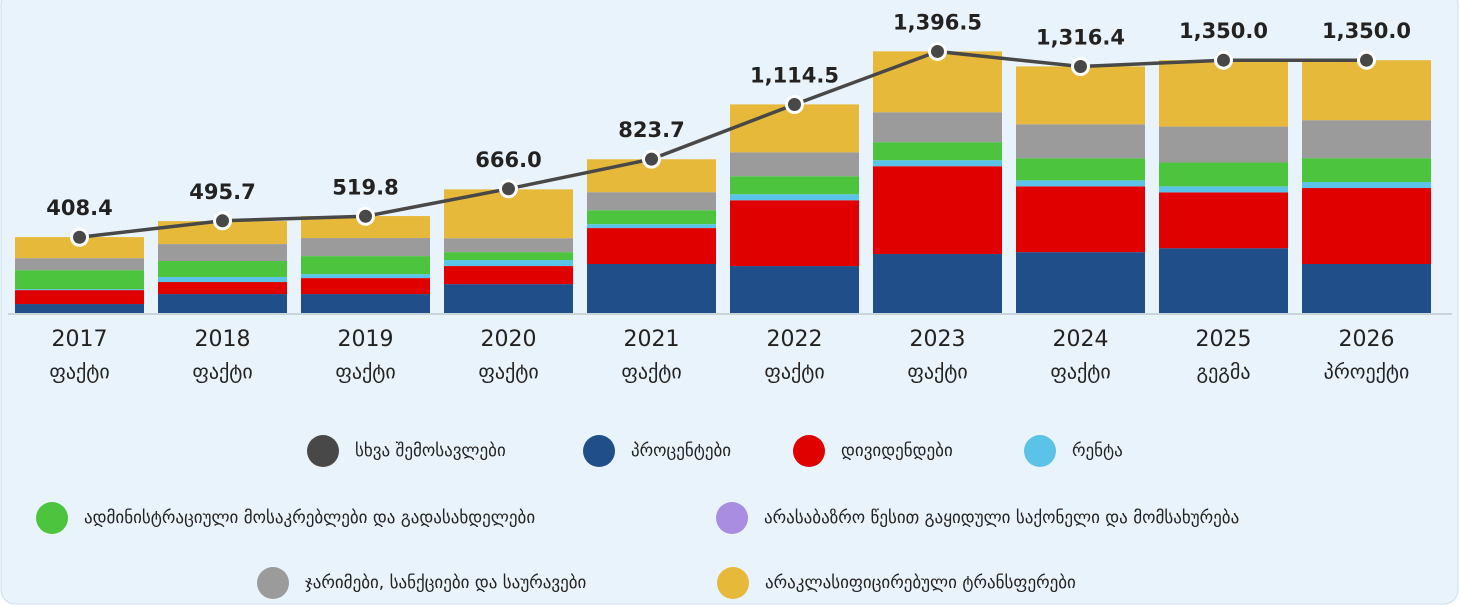  Describe the element at coordinates (795, 339) in the screenshot. I see `x-tick-label: 2022` at that location.